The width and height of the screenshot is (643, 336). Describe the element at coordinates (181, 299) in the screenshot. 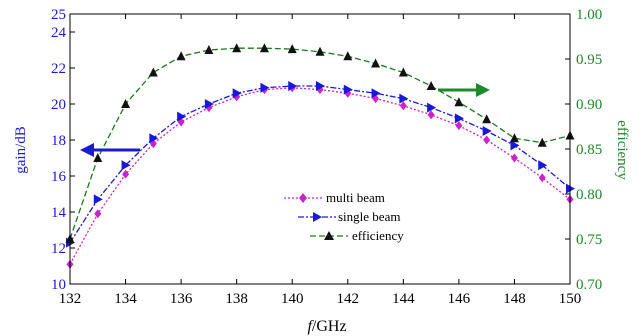

I see `x-tick-label: 136` at that location.